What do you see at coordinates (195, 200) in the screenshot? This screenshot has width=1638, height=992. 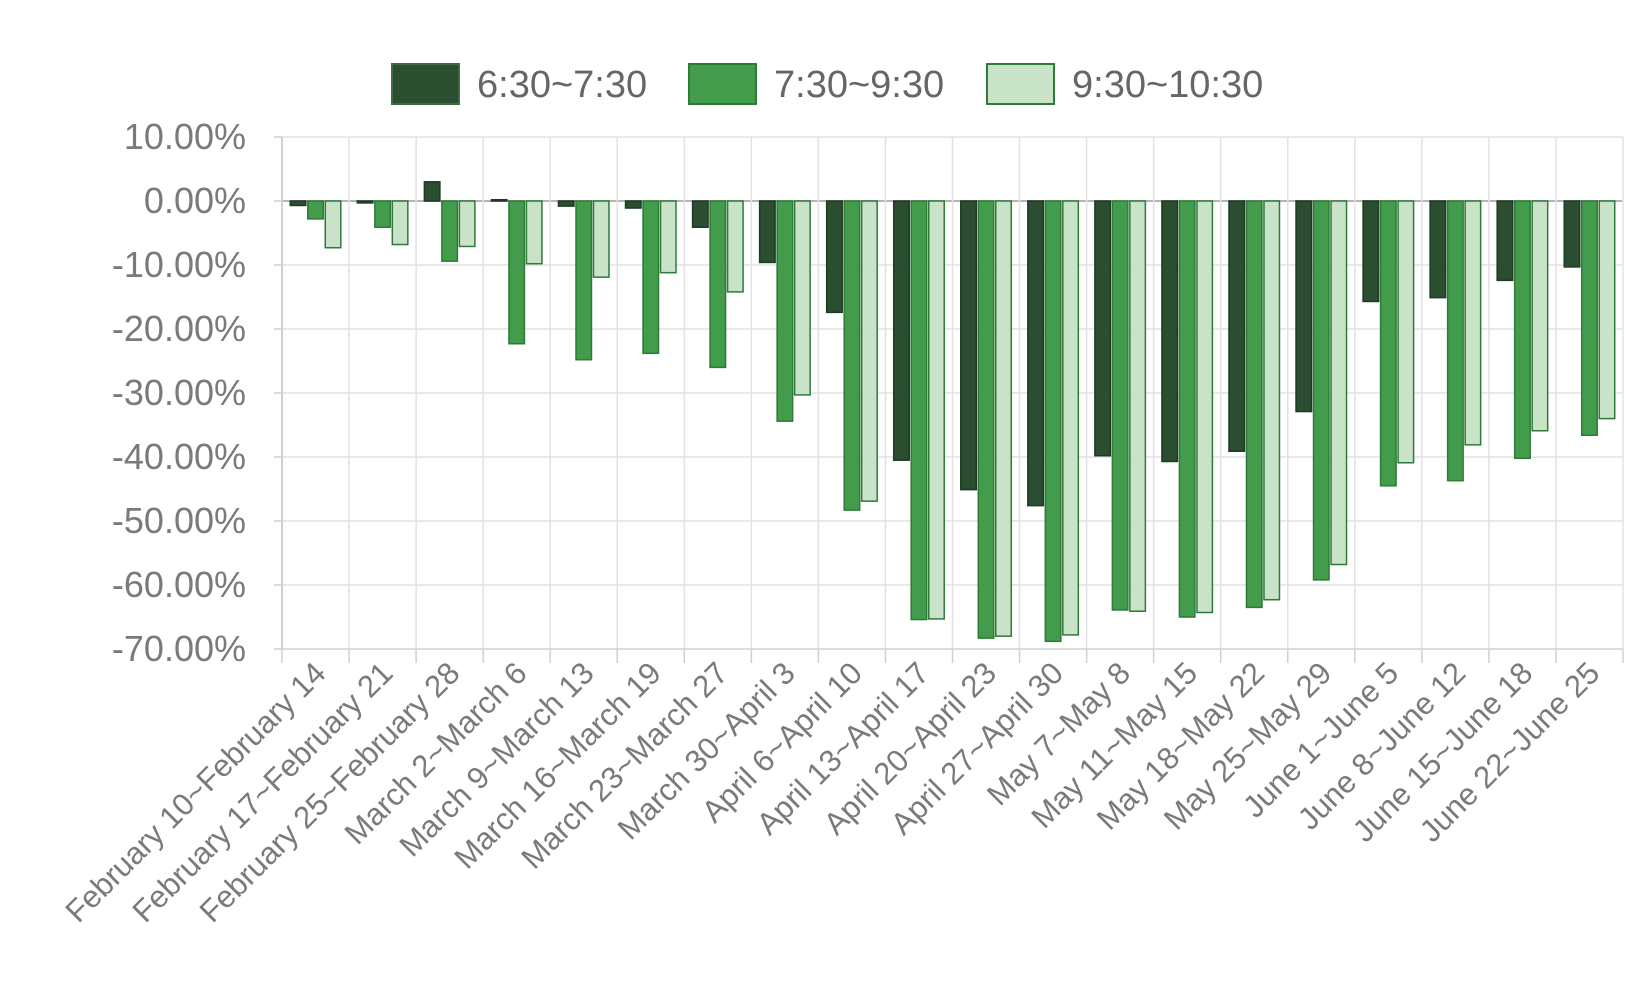 I see `y-tick-label: 0.00%` at bounding box center [195, 200].